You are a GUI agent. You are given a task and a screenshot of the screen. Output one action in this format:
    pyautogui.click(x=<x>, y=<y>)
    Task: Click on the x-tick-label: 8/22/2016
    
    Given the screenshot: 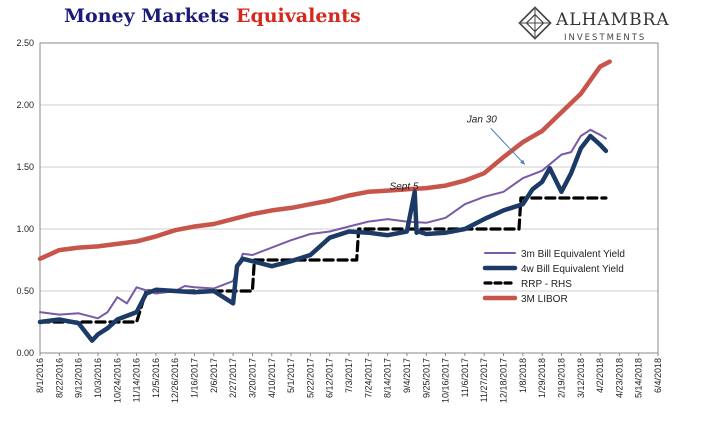 What is the action you would take?
    pyautogui.click(x=59, y=378)
    